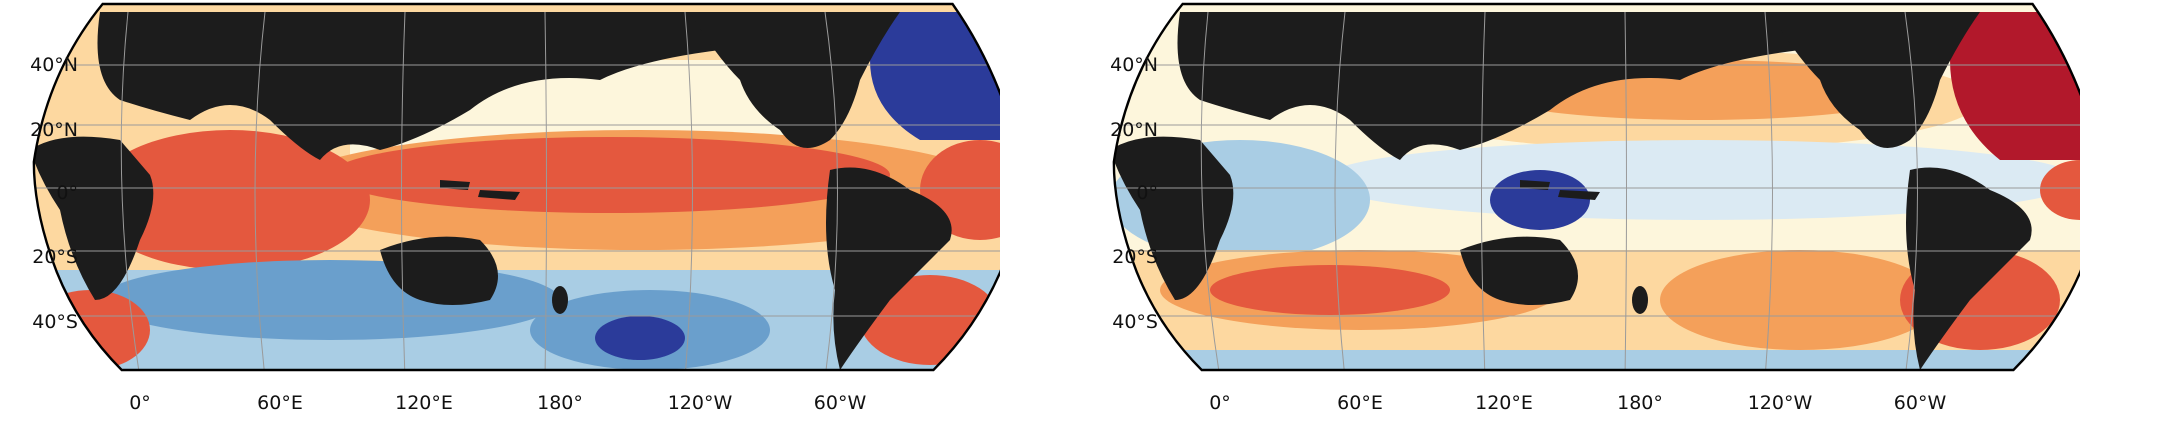 The height and width of the screenshot is (443, 2161). Describe the element at coordinates (424, 403) in the screenshot. I see `left-lon-label-120e: 120°E` at that location.